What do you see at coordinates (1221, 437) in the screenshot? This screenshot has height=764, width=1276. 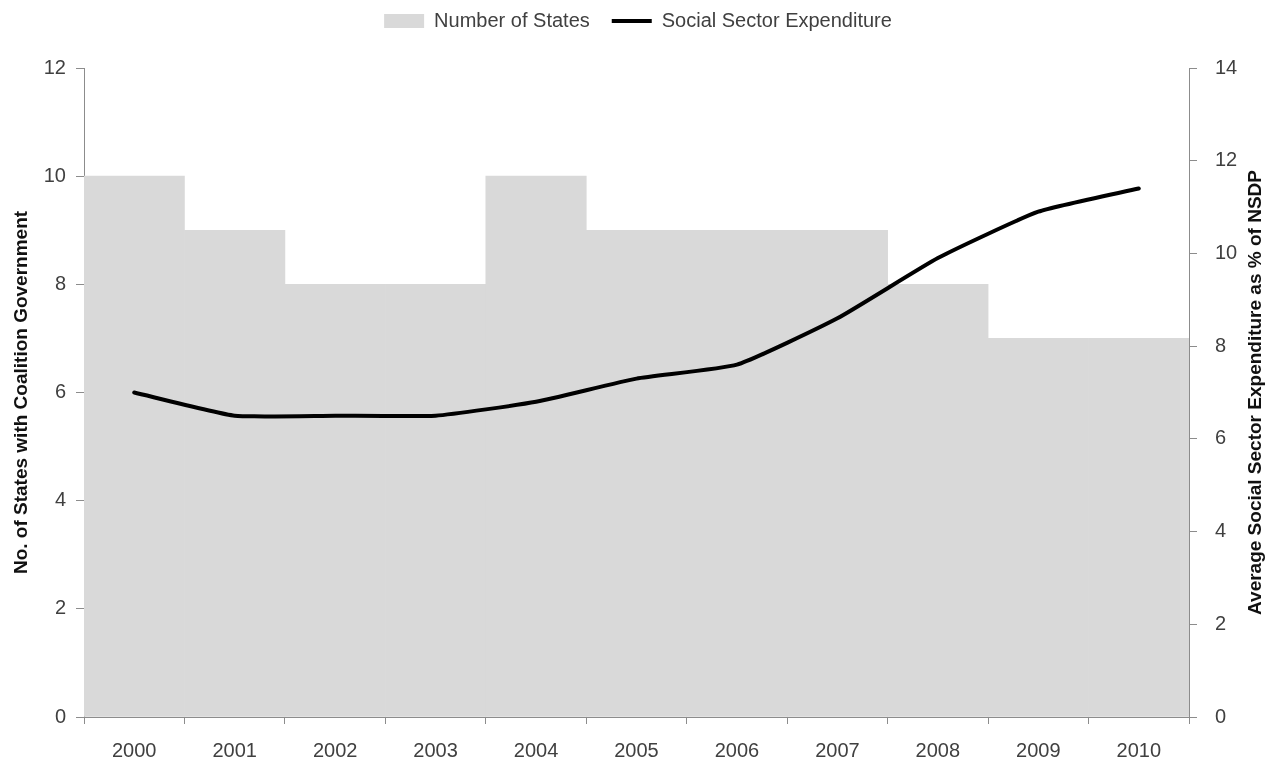 I see `y2-tick-label: 6` at bounding box center [1221, 437].